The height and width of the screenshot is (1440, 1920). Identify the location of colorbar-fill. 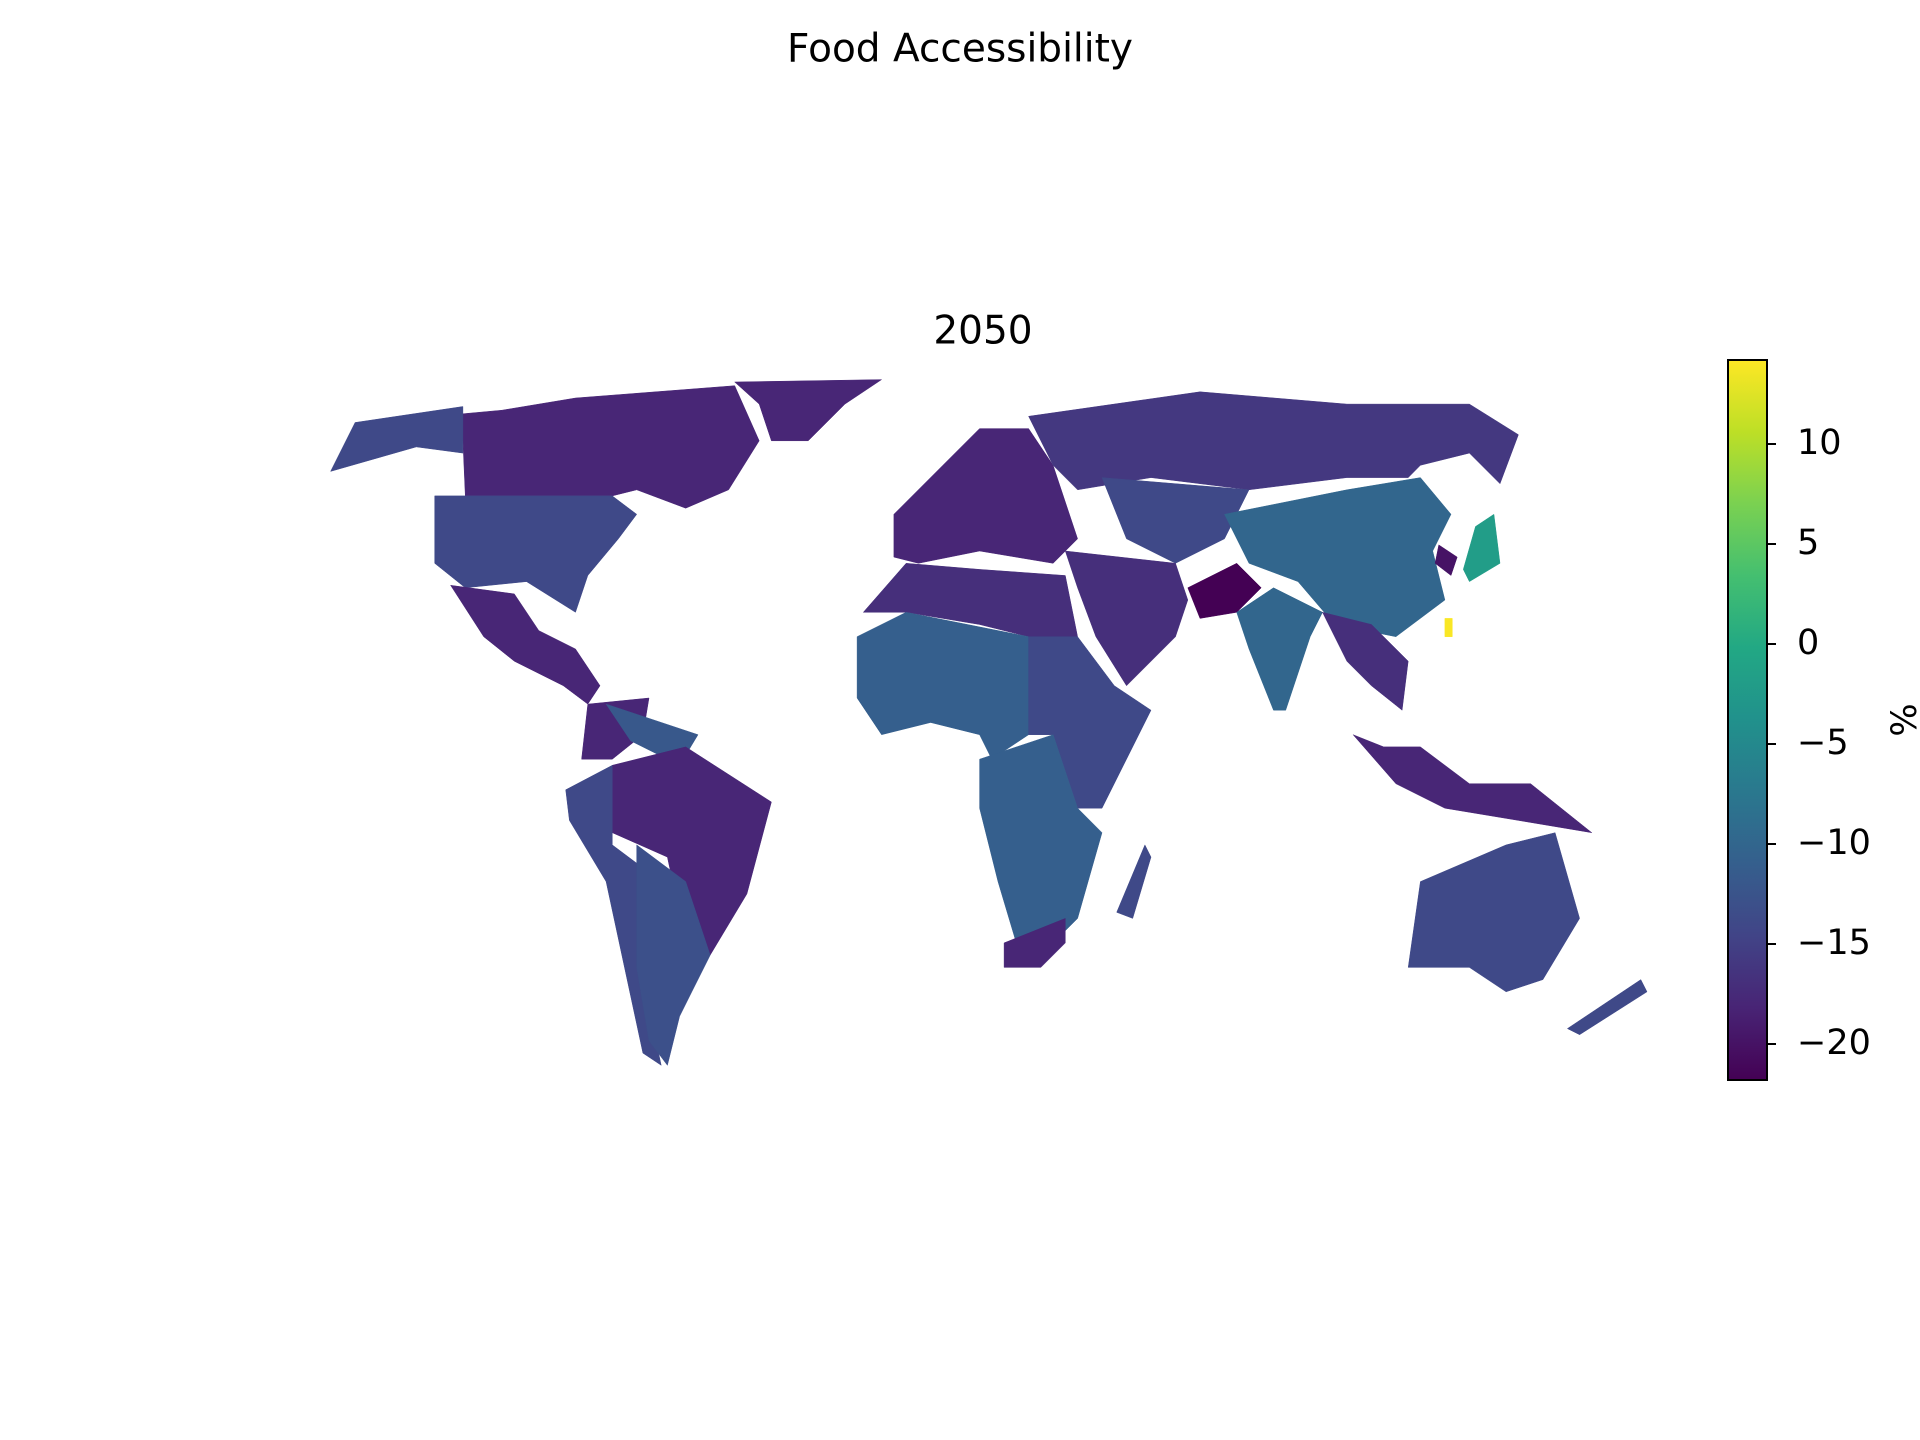
(1747, 720).